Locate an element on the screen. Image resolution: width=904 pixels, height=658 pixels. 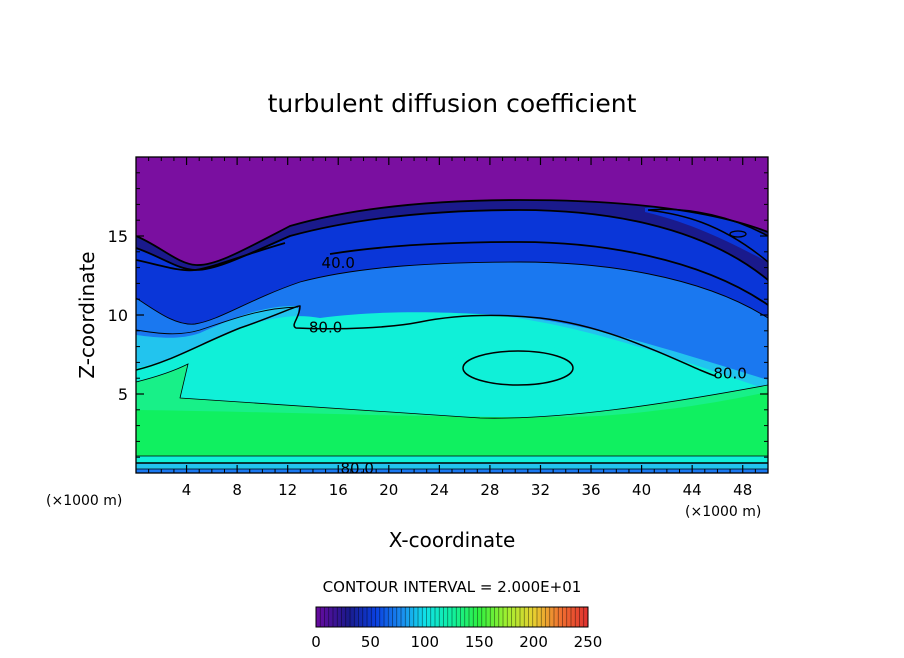
y-tick-label: 15 is located at coordinates (118, 236).